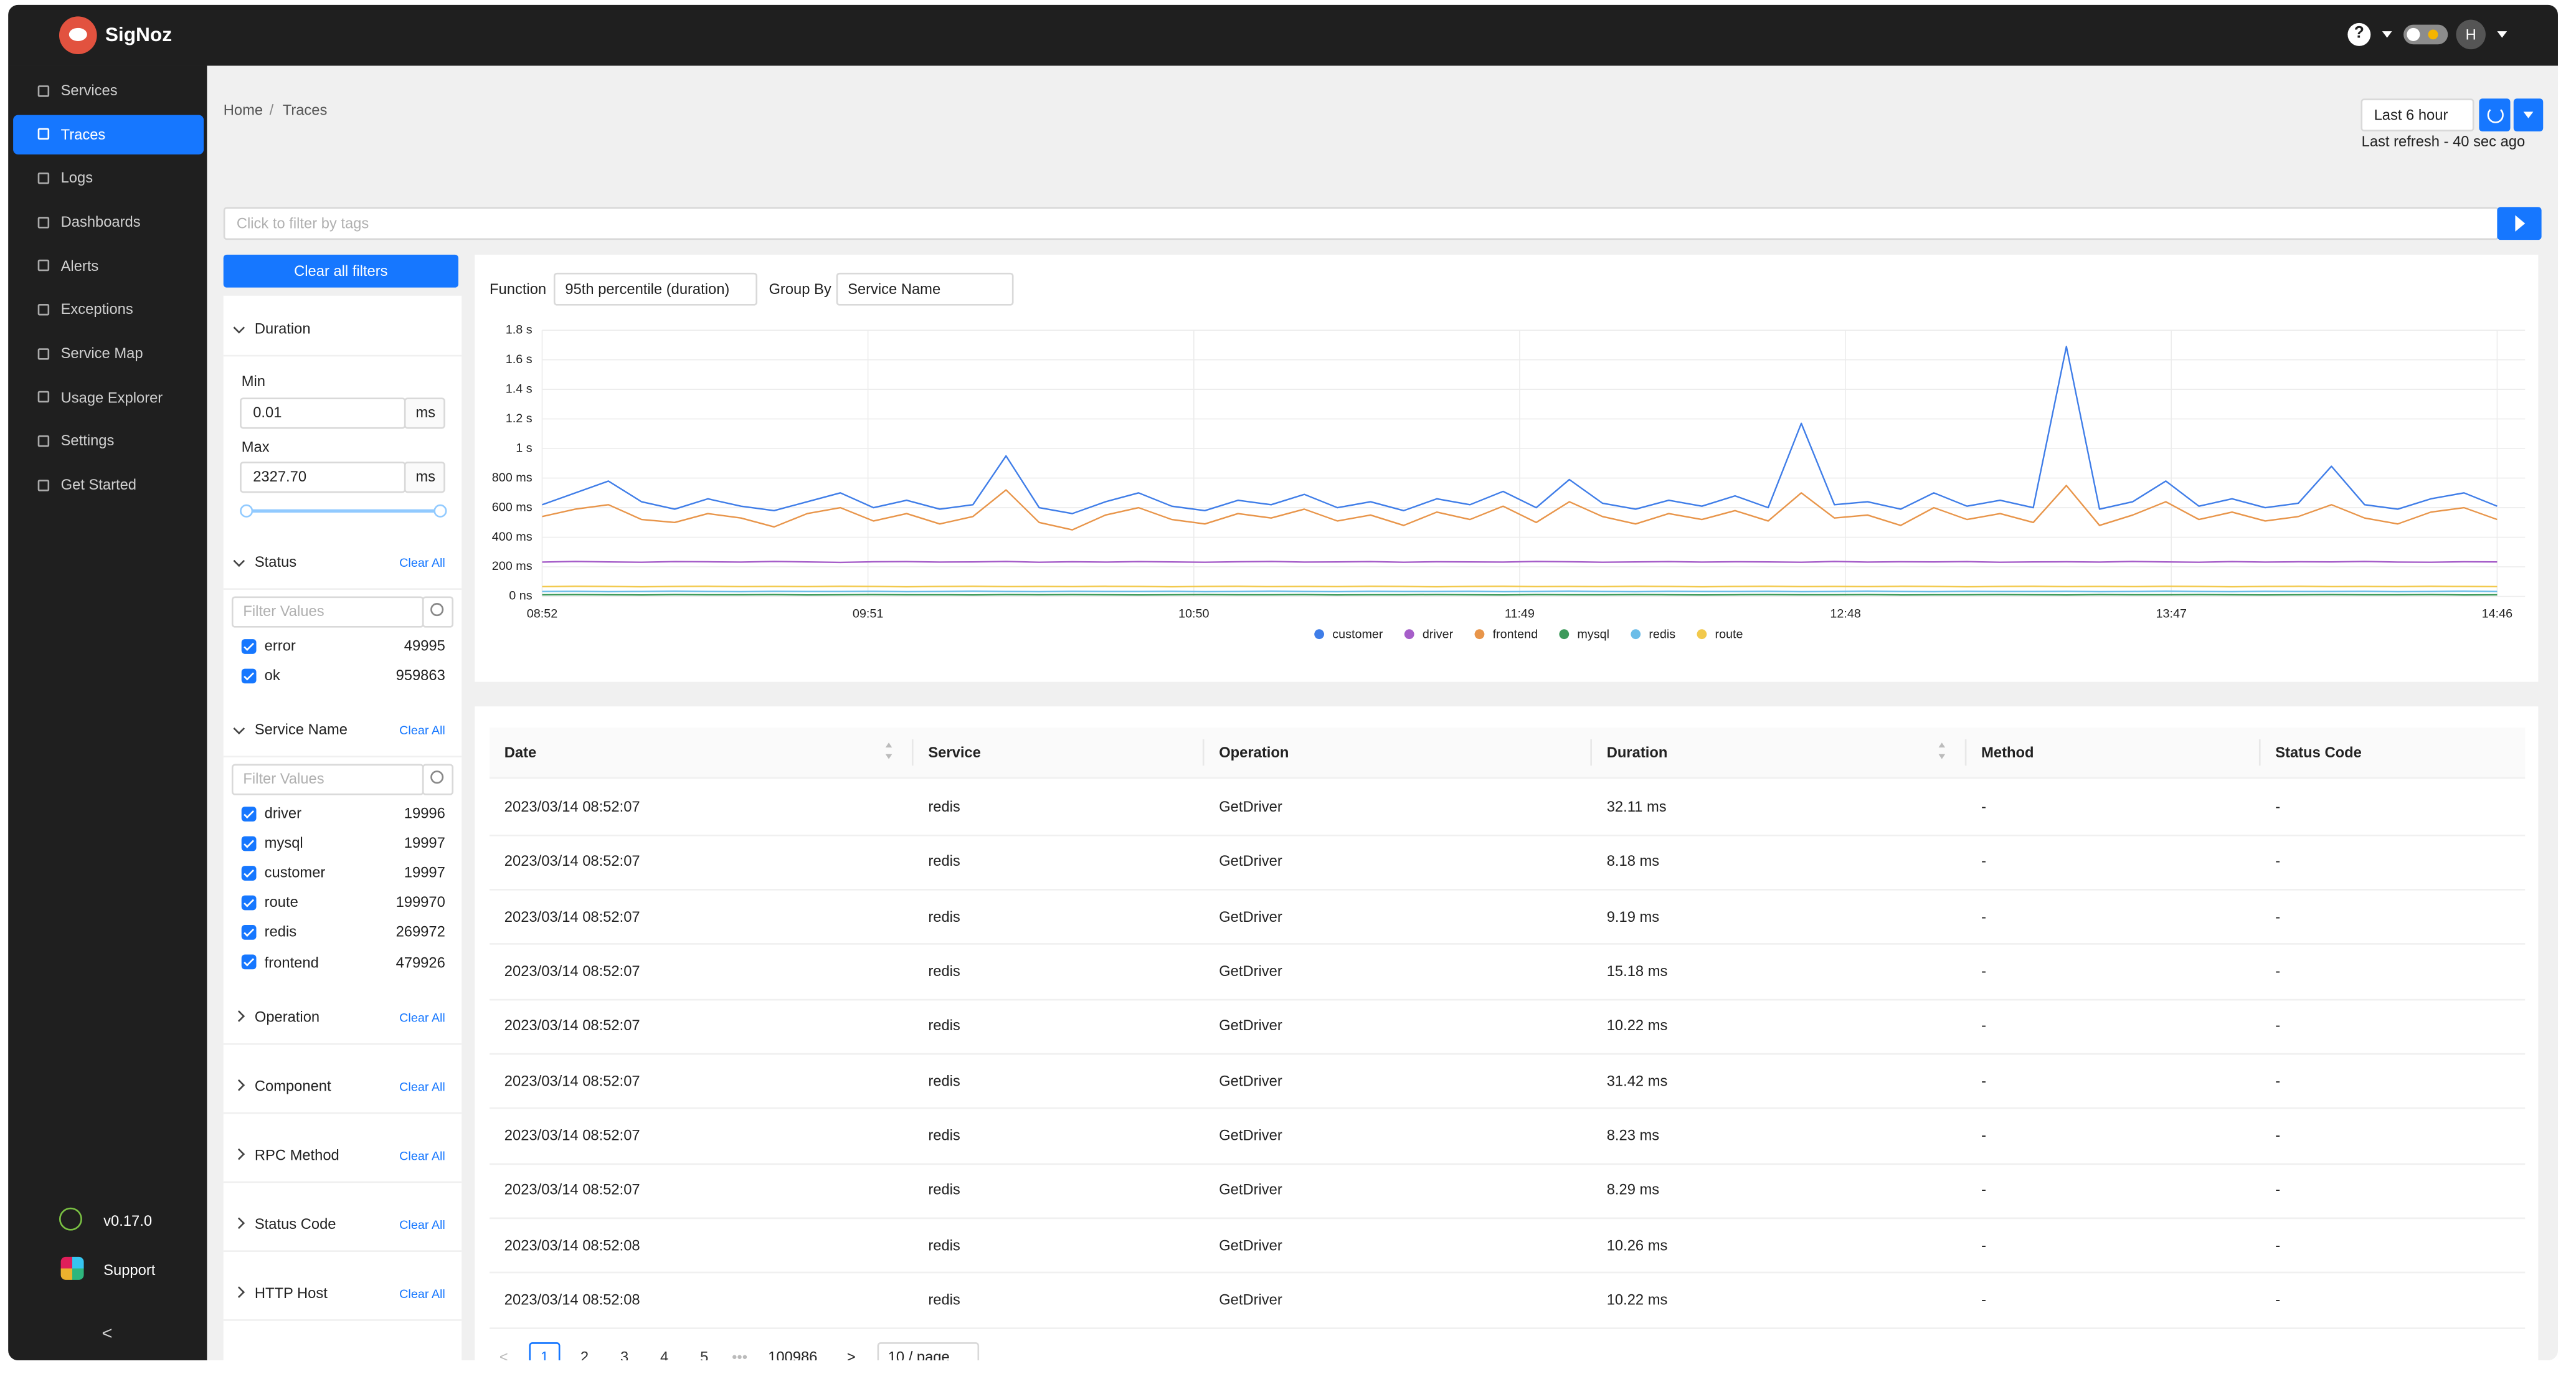  Describe the element at coordinates (2502, 36) in the screenshot. I see `caret` at that location.